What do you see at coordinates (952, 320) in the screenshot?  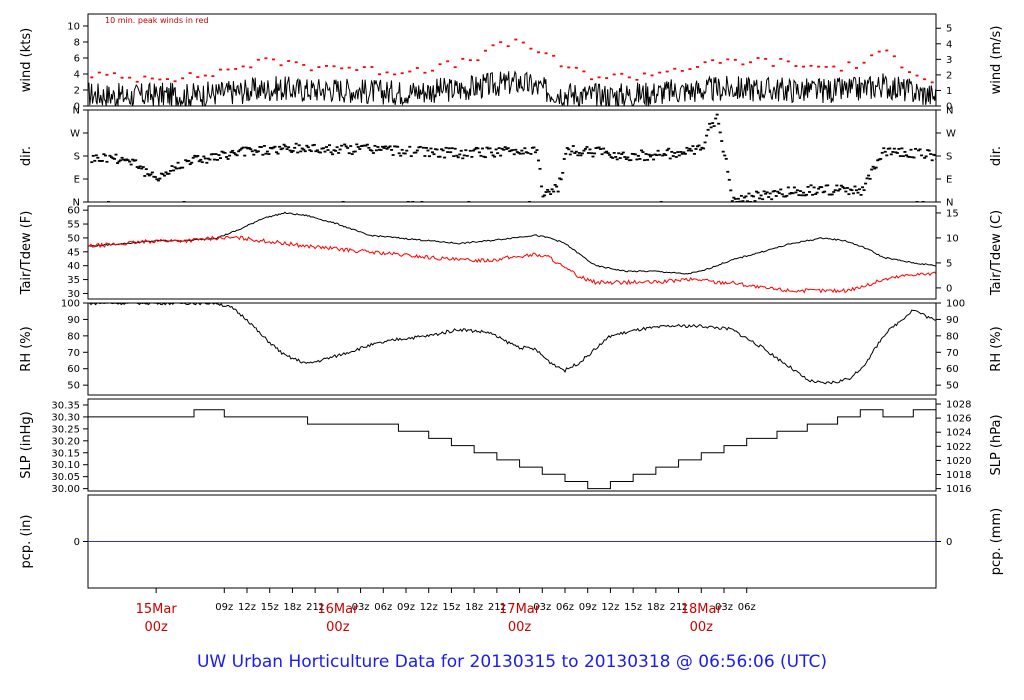 I see `rh-right-tick-label: 90` at bounding box center [952, 320].